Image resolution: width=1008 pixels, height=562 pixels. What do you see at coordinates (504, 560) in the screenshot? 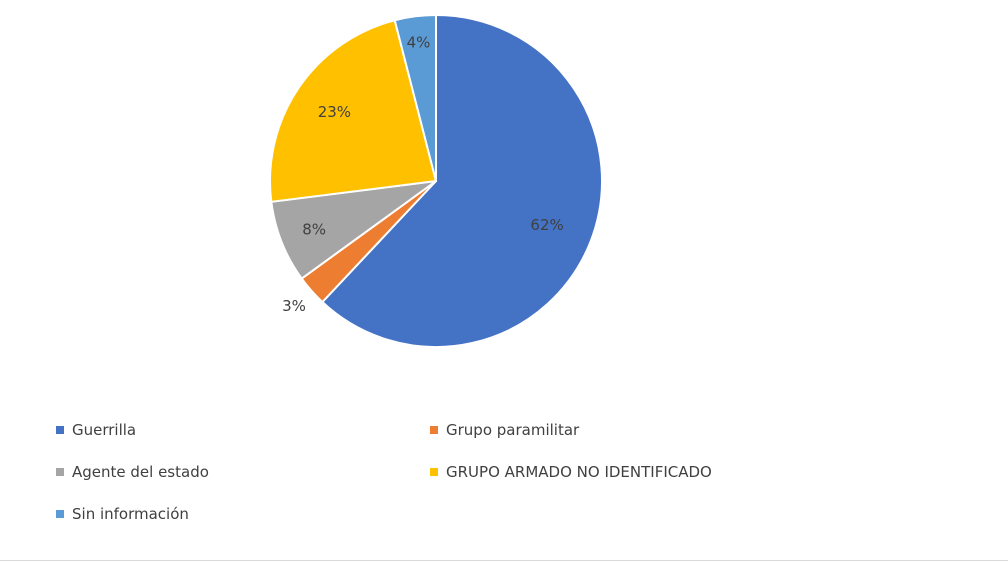
I see `bottom-divider` at bounding box center [504, 560].